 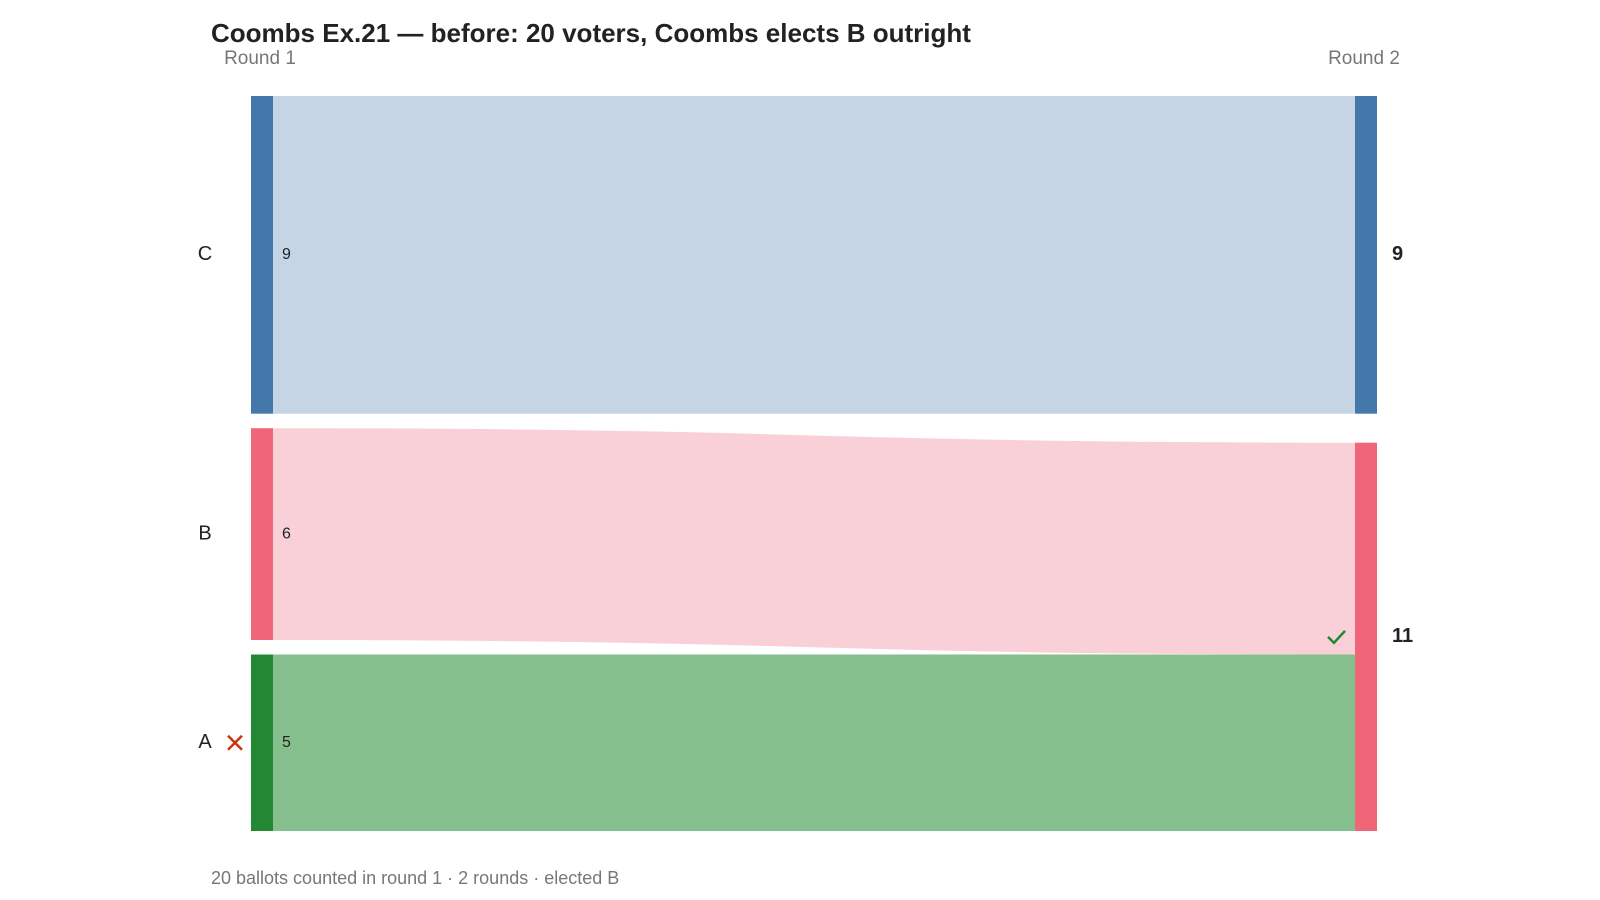 I want to click on round-label: Round 2, so click(x=1364, y=58).